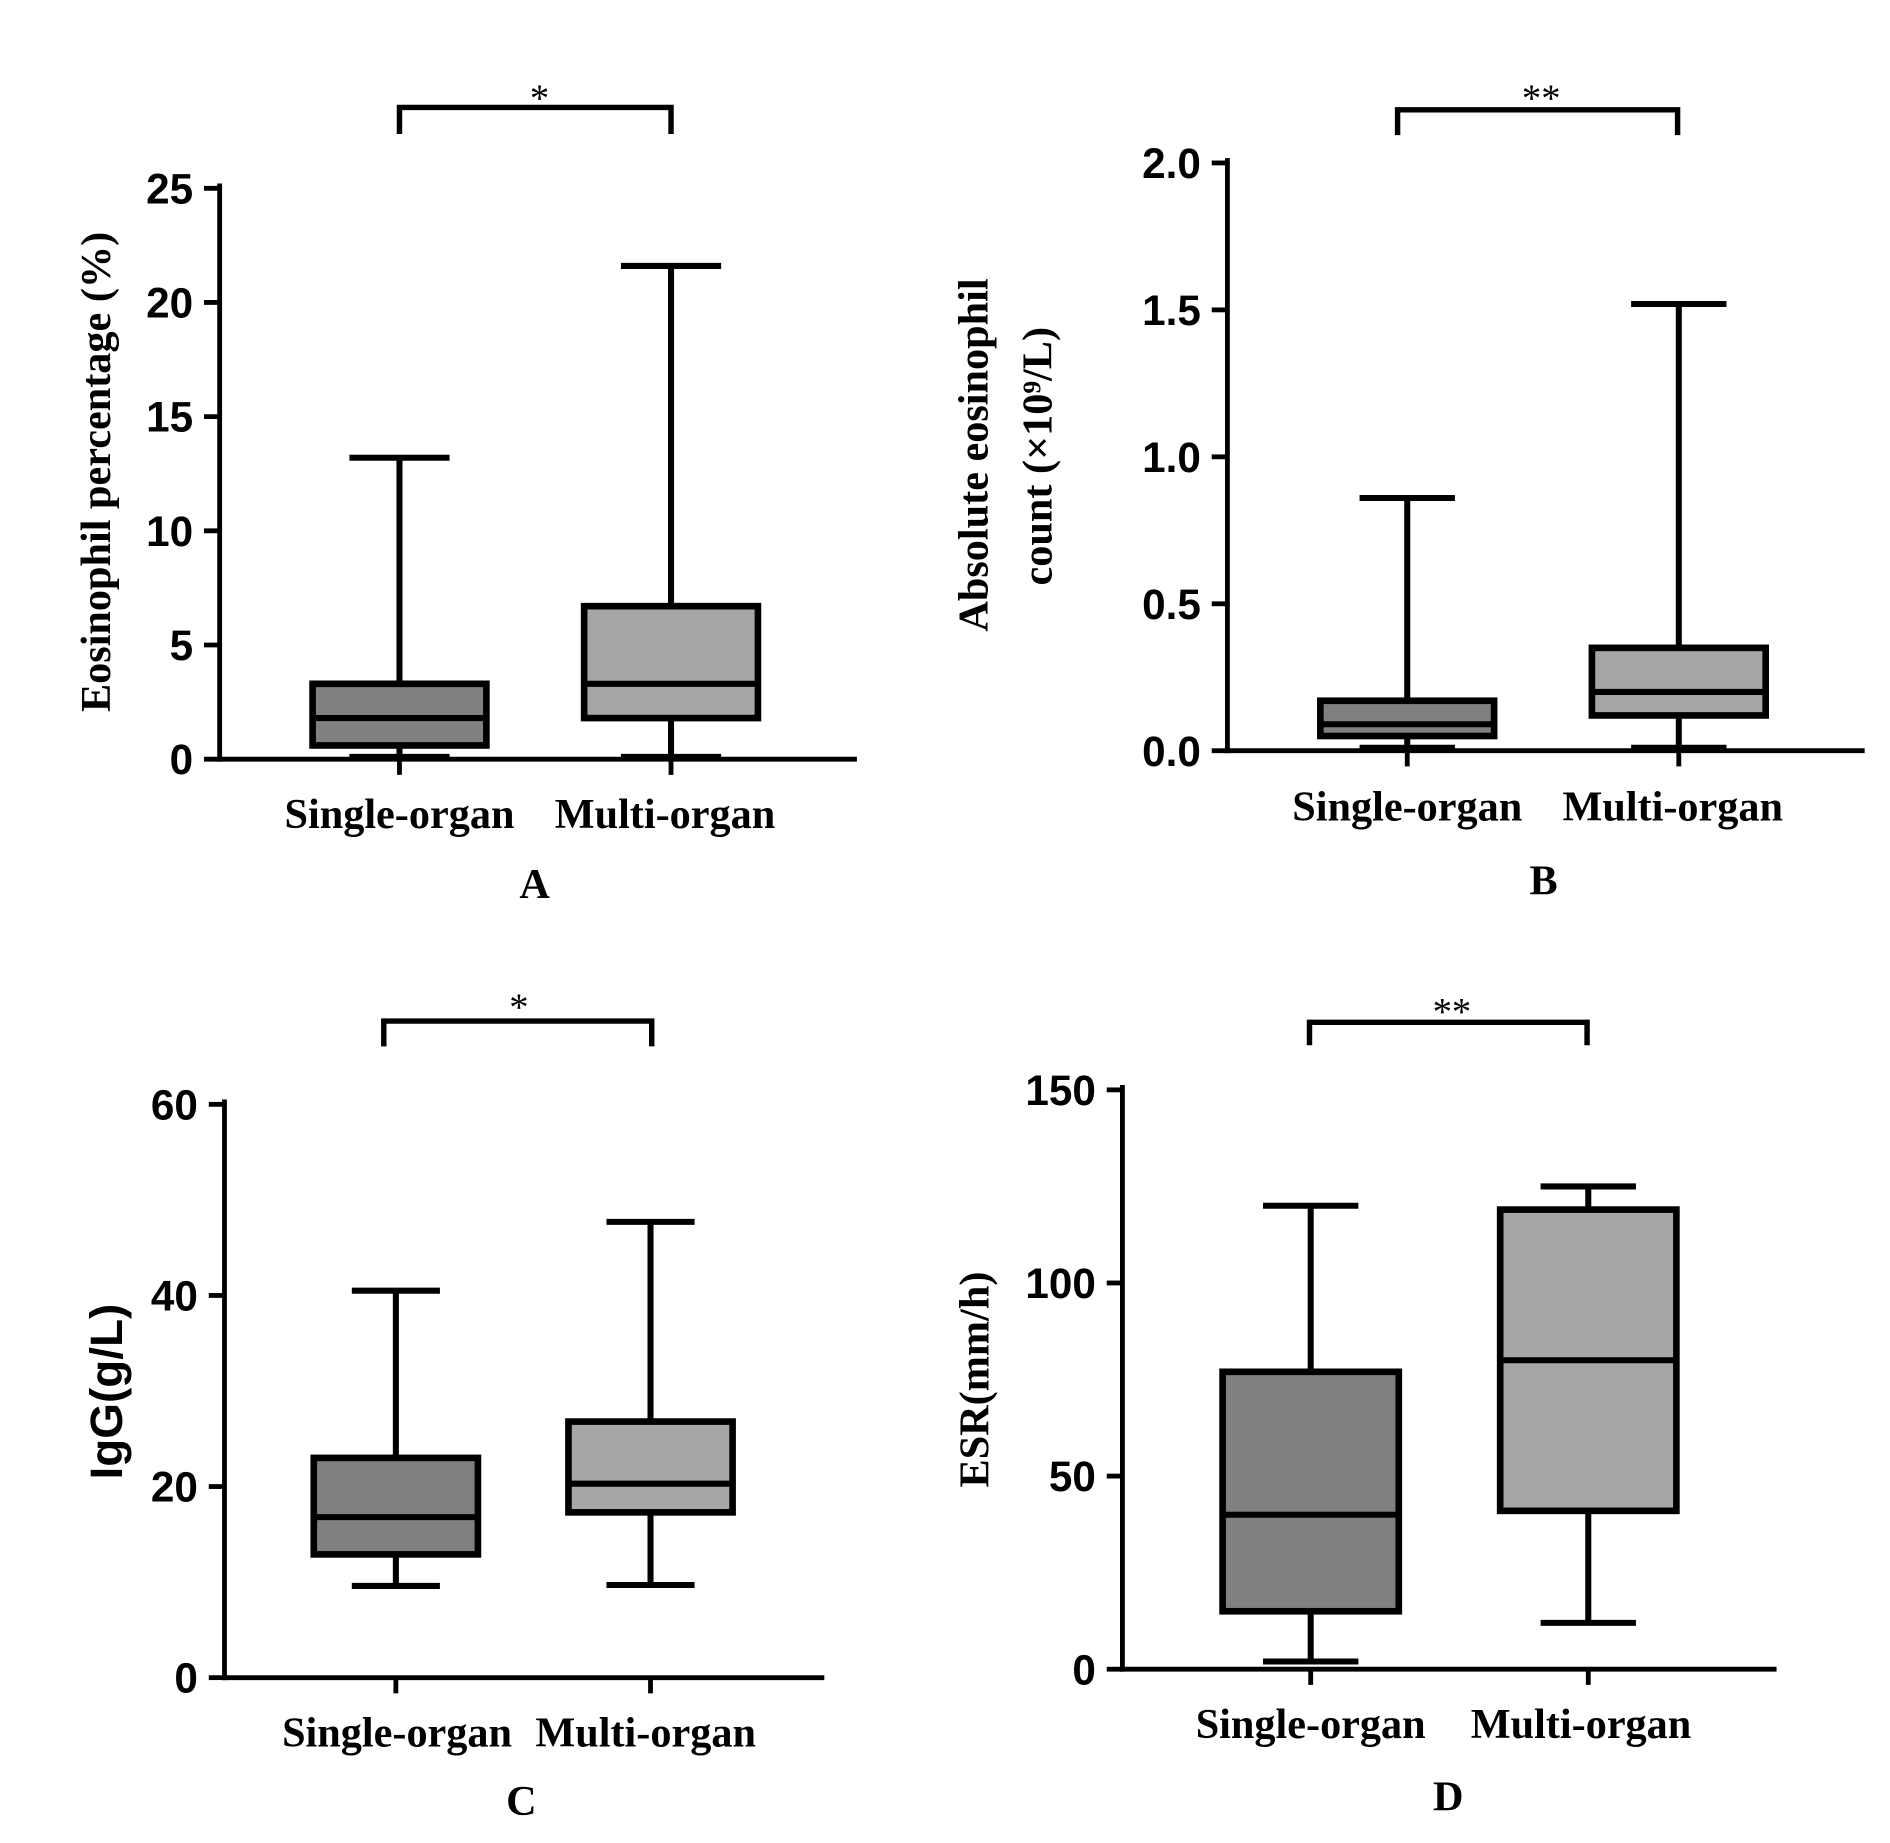 The height and width of the screenshot is (1843, 1890). I want to click on y-tick-label: 2.0, so click(1171, 163).